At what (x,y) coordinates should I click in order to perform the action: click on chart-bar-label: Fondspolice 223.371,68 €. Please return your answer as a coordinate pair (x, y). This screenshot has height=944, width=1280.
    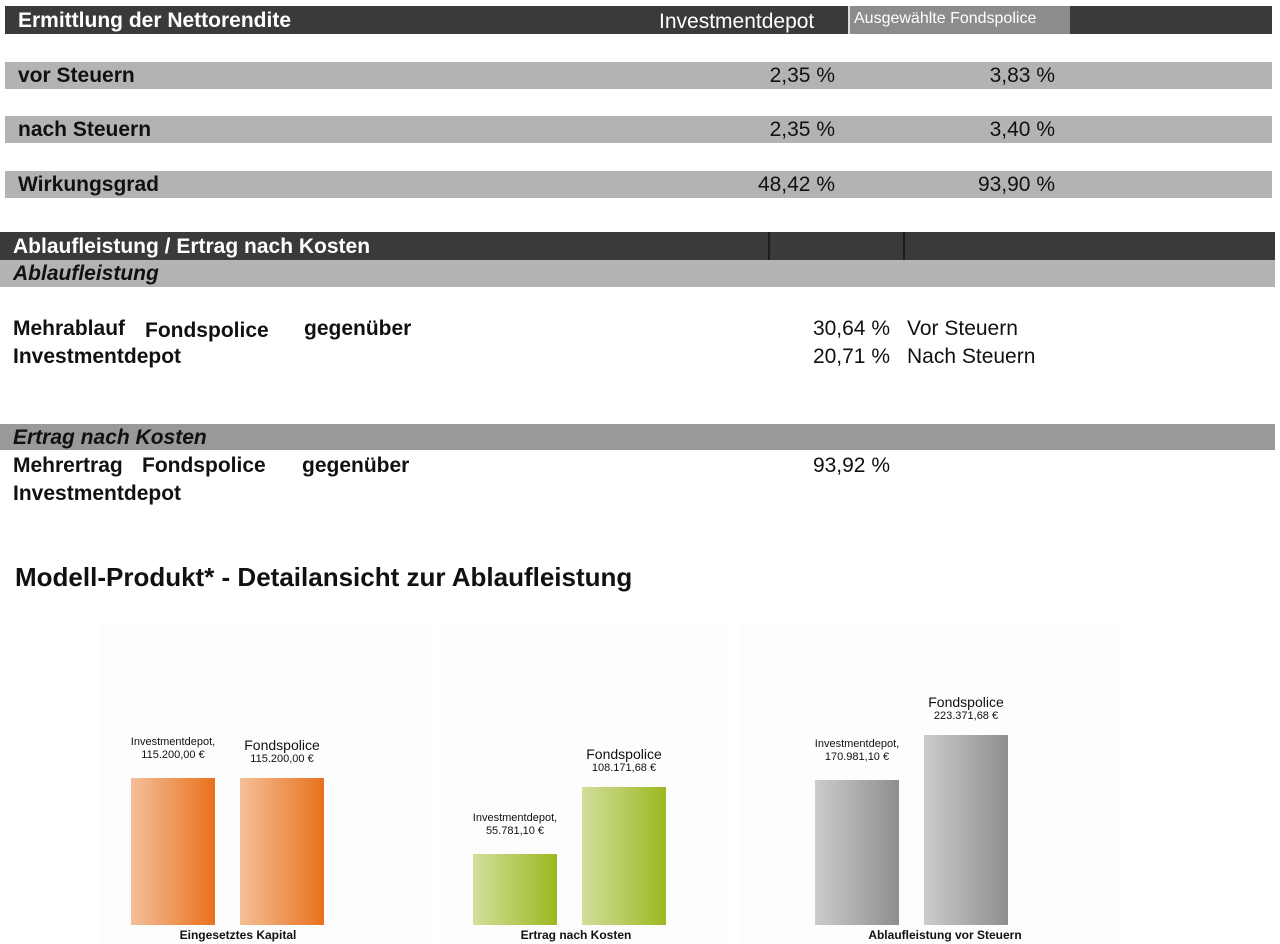
    Looking at the image, I should click on (966, 709).